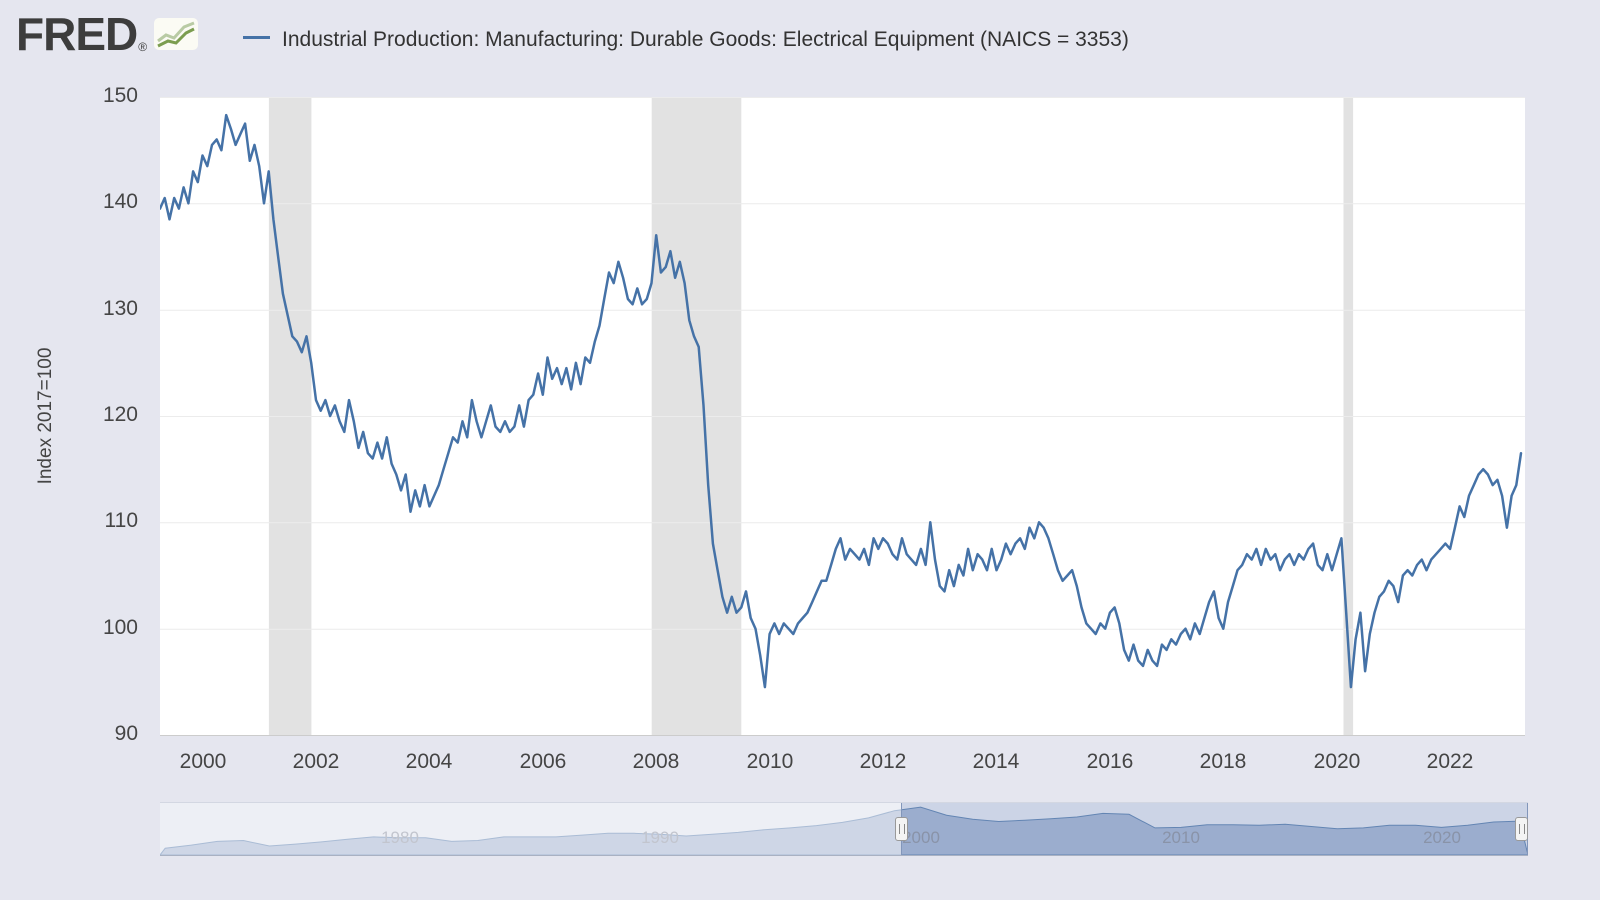 The image size is (1600, 900). What do you see at coordinates (73, 450) in the screenshot?
I see `y-axis: 150 140 130 120 110 100 90` at bounding box center [73, 450].